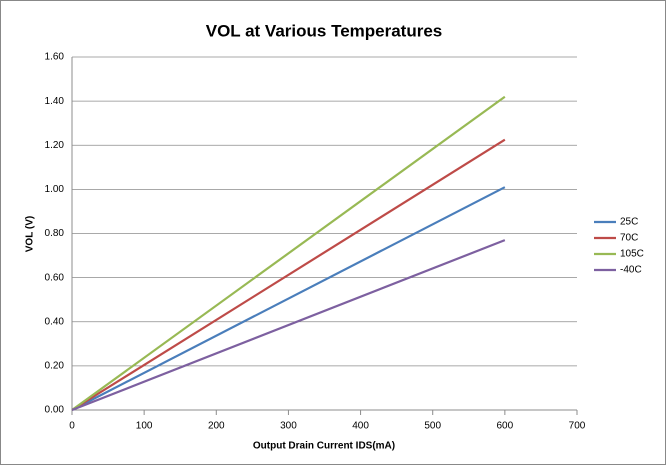  Describe the element at coordinates (55, 233) in the screenshot. I see `y-tick-label: 0.80` at that location.